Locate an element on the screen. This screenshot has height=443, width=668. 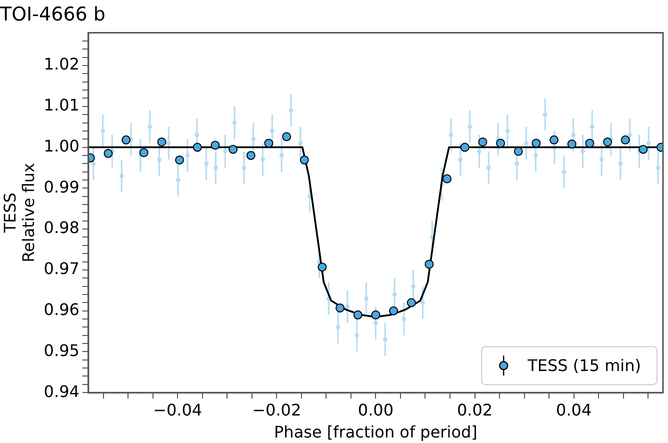
legend-label: TESS (15 min) is located at coordinates (584, 365).